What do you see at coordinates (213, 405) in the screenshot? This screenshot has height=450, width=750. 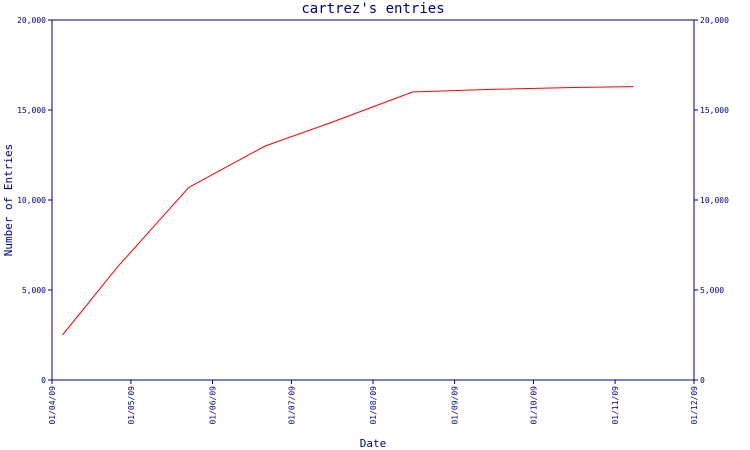 I see `x-tick-label: 01/06/09` at bounding box center [213, 405].